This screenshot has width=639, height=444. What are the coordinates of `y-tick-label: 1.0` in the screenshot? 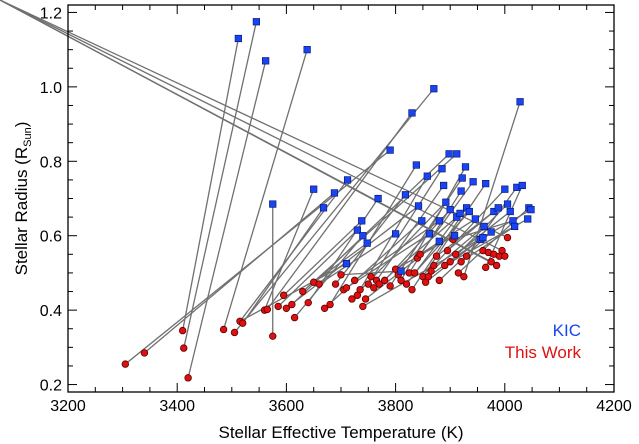 It's located at (51, 88).